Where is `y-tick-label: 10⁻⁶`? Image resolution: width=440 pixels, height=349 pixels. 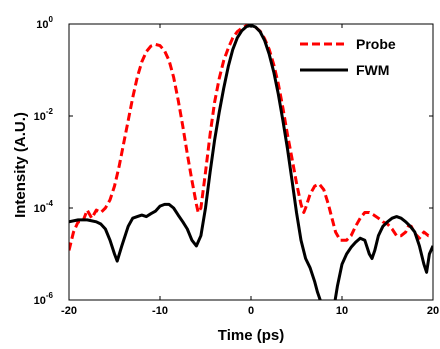 y-tick-label: 10⁻⁶ is located at coordinates (44, 299).